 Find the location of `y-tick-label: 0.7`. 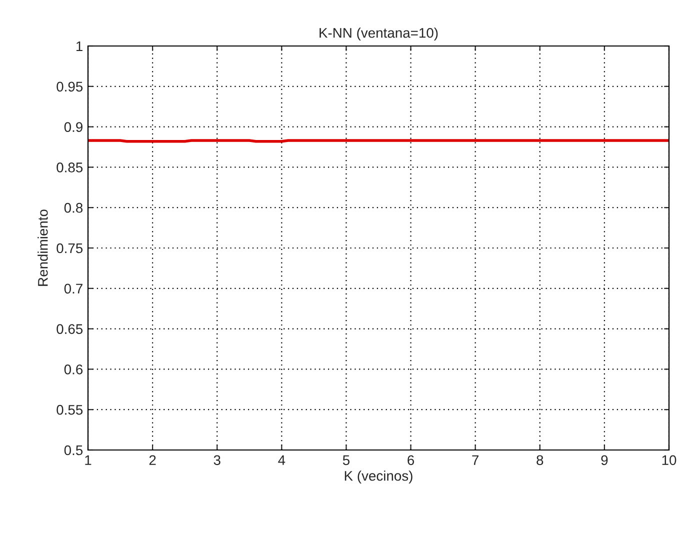

y-tick-label: 0.7 is located at coordinates (73, 289).